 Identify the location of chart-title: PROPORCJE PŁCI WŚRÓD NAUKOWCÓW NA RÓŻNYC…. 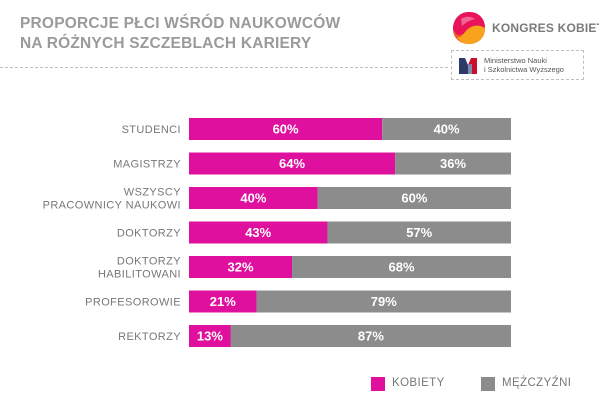
(210, 34).